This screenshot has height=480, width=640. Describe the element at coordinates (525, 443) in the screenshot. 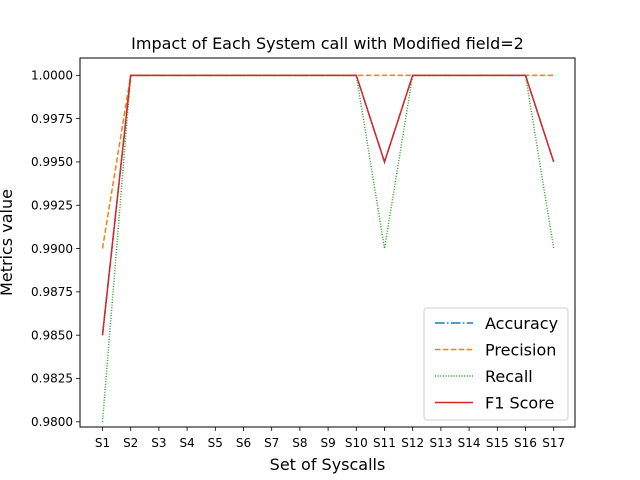

I see `x-tick-label: S16` at that location.